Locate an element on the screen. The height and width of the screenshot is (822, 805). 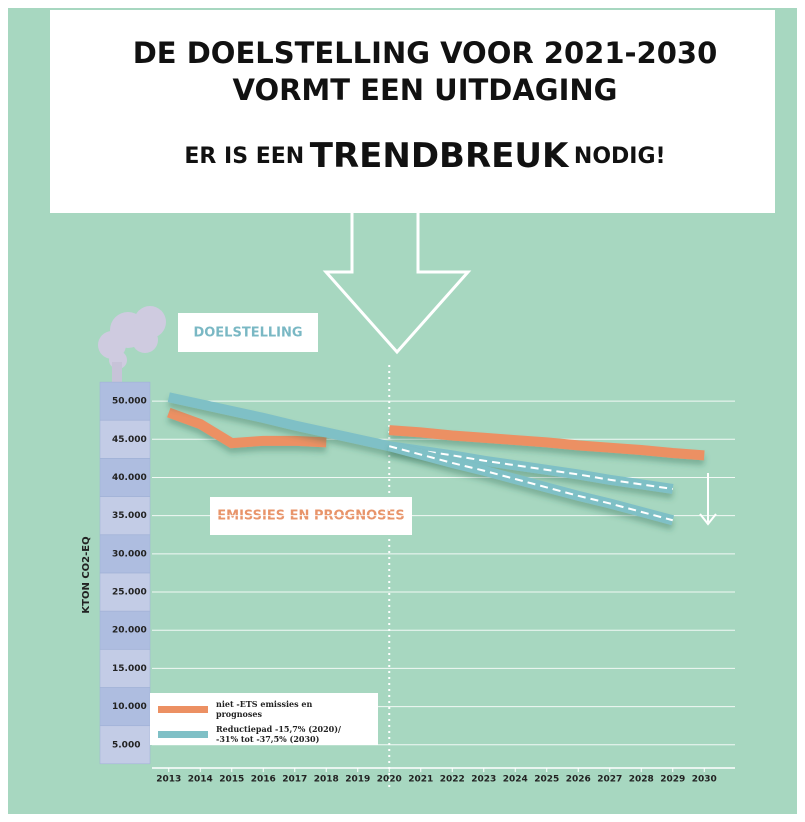
x-tick-label: 2026 is located at coordinates (578, 780).